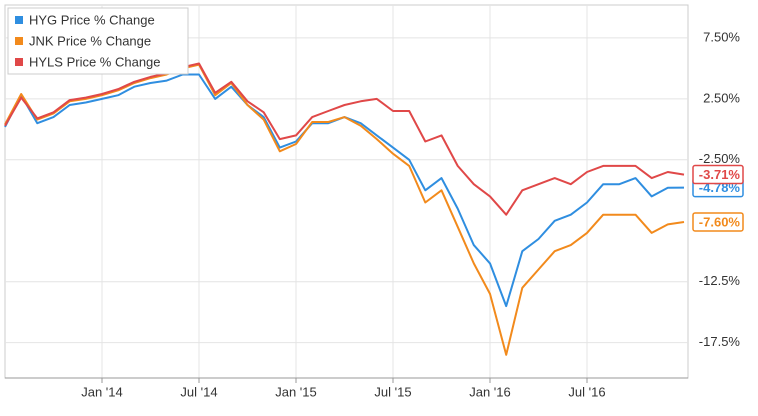  What do you see at coordinates (198, 391) in the screenshot?
I see `x-tick-label: Jul '14` at bounding box center [198, 391].